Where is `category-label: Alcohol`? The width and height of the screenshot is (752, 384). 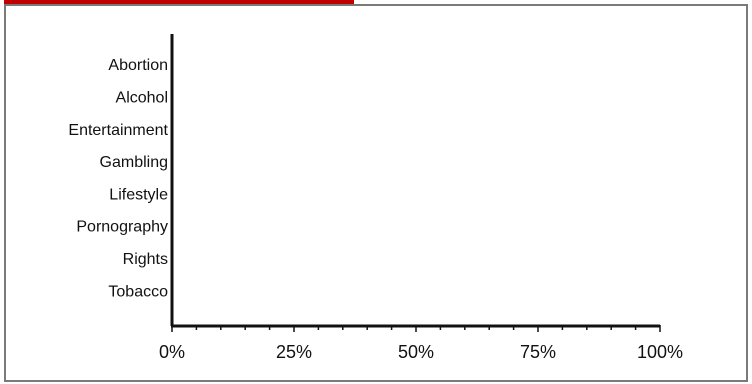
category-label: Alcohol is located at coordinates (142, 98).